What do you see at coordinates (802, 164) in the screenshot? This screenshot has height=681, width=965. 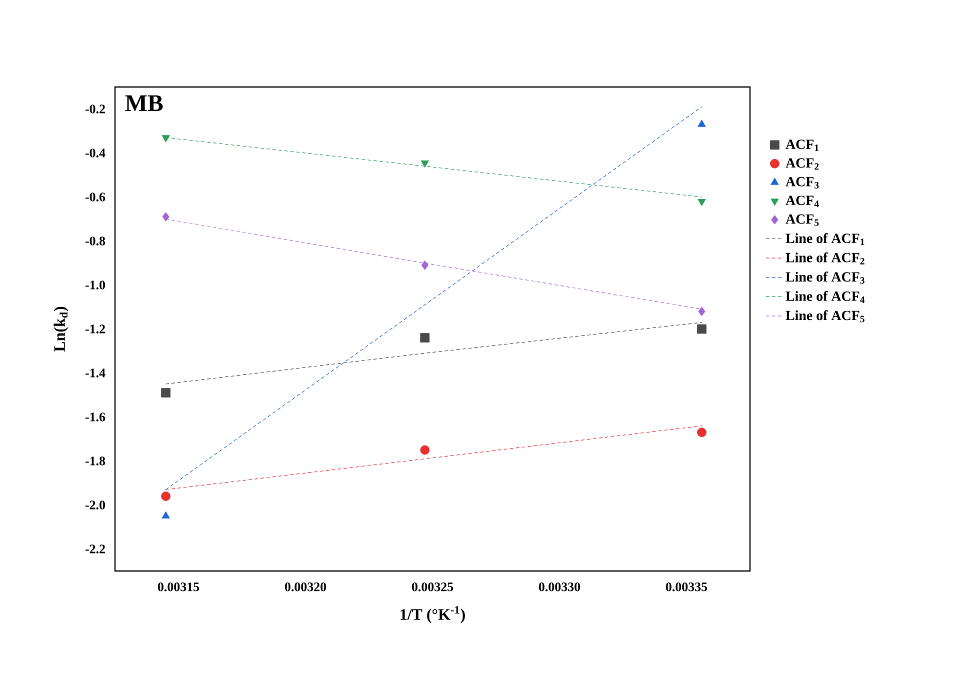 I see `legend-label: ACF$_{2}$` at bounding box center [802, 164].